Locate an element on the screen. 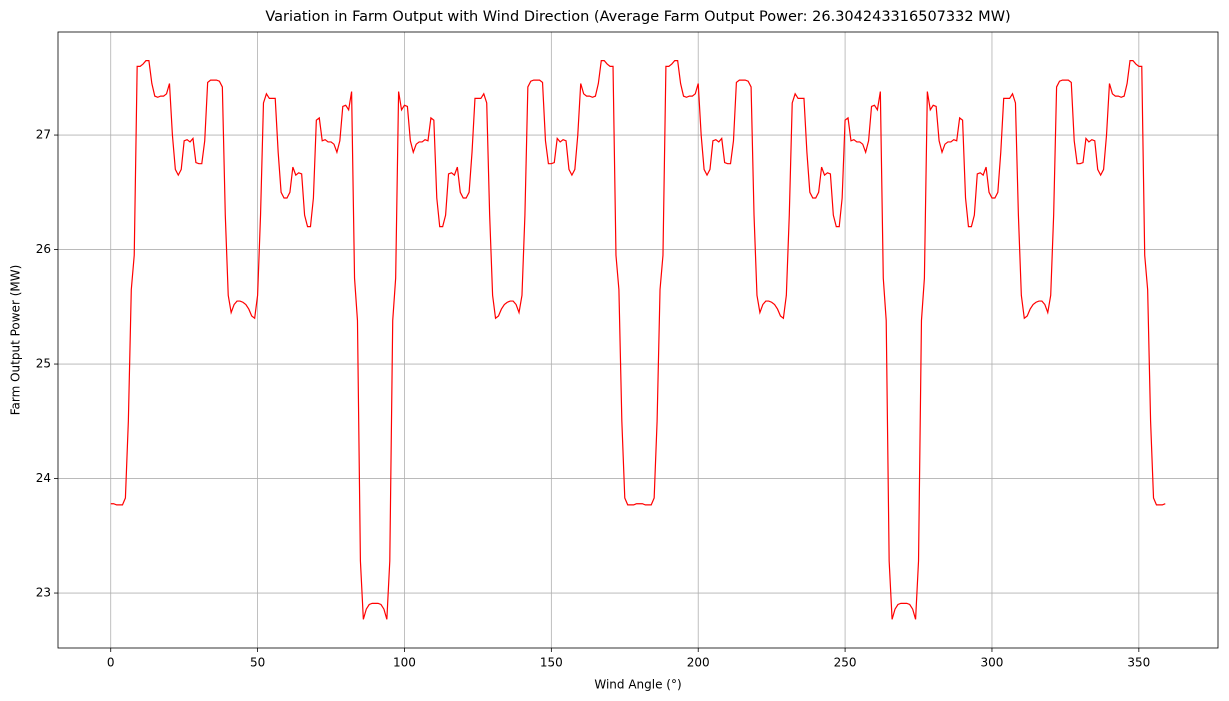 This screenshot has width=1229, height=701. y-tick-label: 26 is located at coordinates (43, 249).